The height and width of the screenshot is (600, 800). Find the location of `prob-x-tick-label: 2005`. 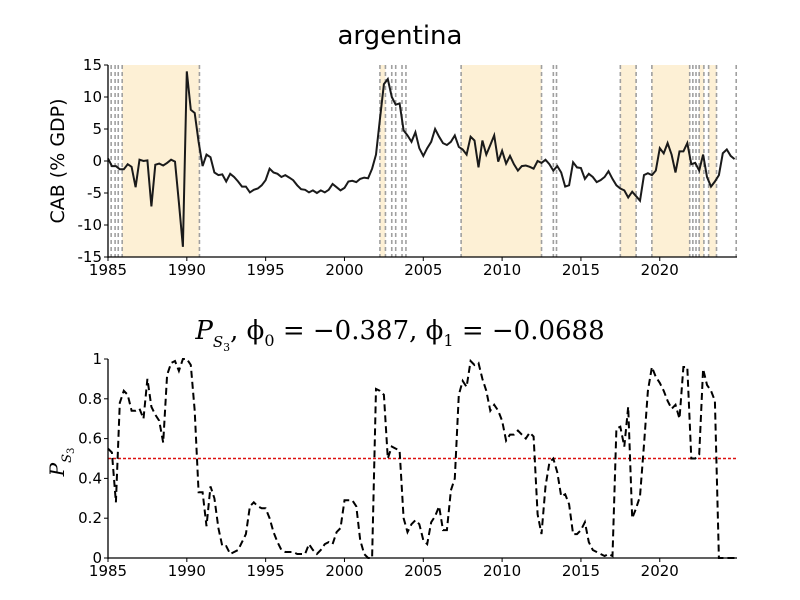

prob-x-tick-label: 2005 is located at coordinates (423, 571).